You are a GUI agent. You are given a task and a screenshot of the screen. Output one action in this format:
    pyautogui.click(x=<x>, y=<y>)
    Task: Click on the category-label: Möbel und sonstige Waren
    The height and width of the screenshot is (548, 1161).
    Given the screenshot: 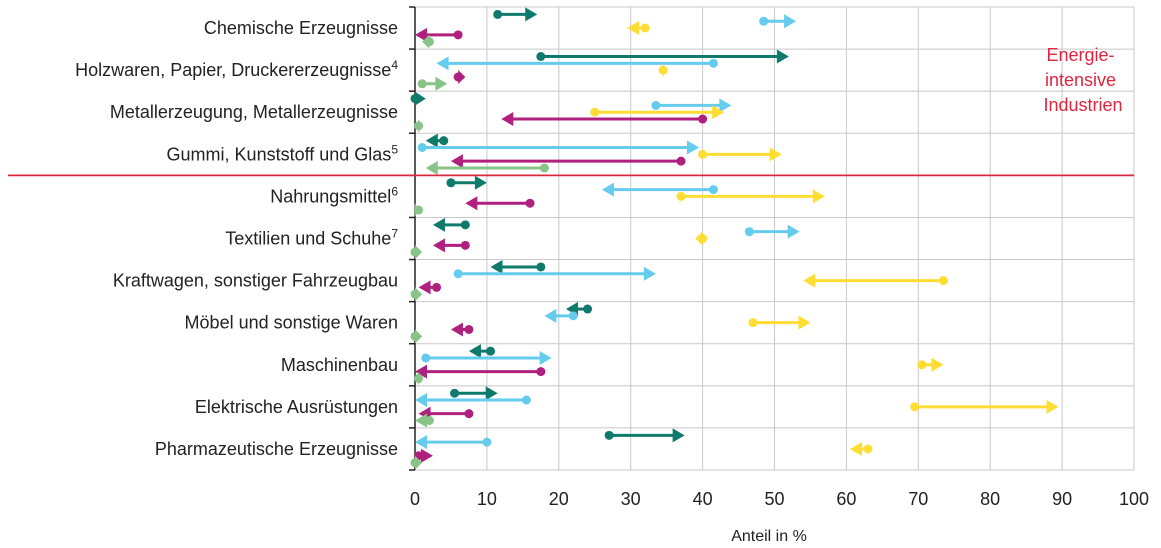 What is the action you would take?
    pyautogui.click(x=291, y=323)
    